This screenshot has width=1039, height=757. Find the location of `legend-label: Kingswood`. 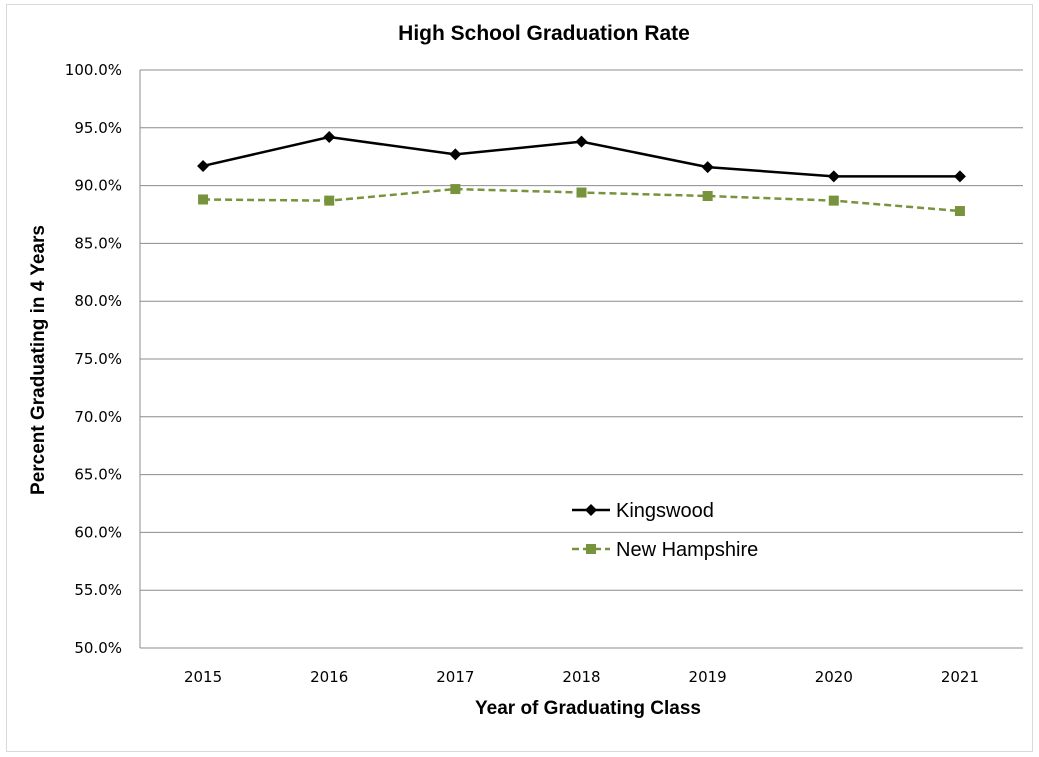

legend-label: Kingswood is located at coordinates (665, 511).